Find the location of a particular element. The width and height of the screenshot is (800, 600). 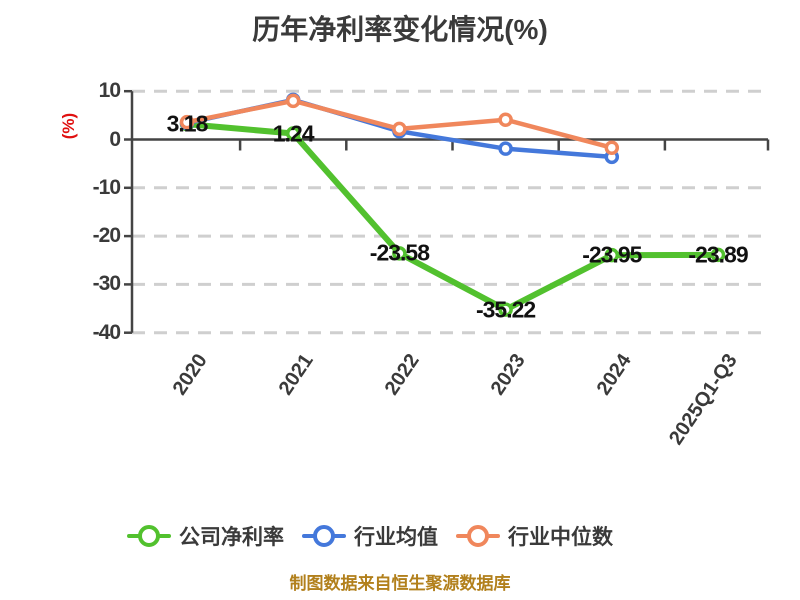

y-tick-label: -20 is located at coordinates (106, 236).